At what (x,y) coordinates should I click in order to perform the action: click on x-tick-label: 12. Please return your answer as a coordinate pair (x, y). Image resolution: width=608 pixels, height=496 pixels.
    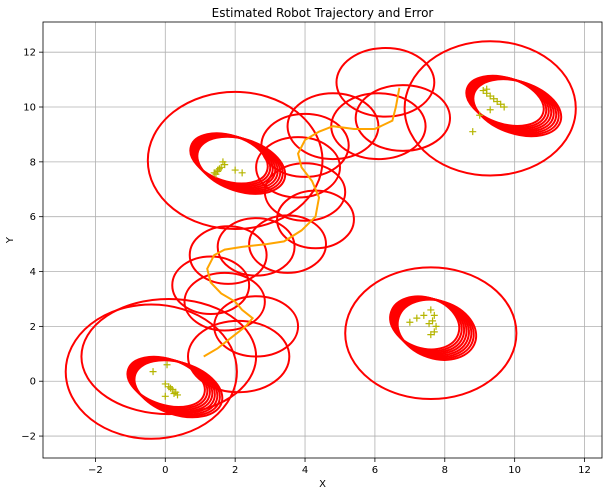
    Looking at the image, I should click on (584, 470).